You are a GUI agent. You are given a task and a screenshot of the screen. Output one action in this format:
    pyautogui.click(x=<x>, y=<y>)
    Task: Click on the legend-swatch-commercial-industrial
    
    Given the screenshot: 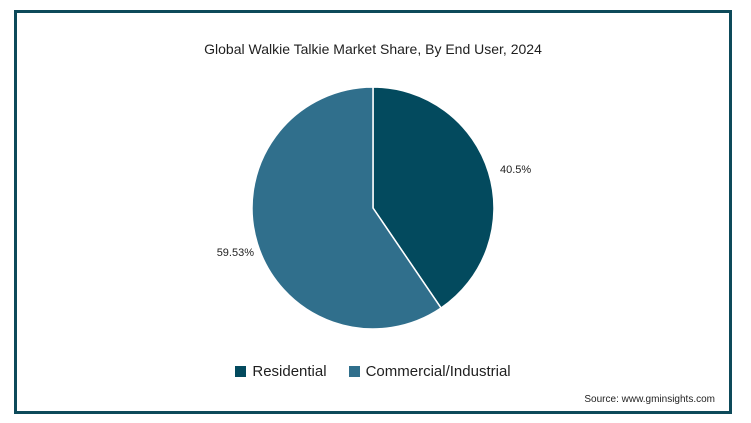 What is the action you would take?
    pyautogui.click(x=354, y=371)
    